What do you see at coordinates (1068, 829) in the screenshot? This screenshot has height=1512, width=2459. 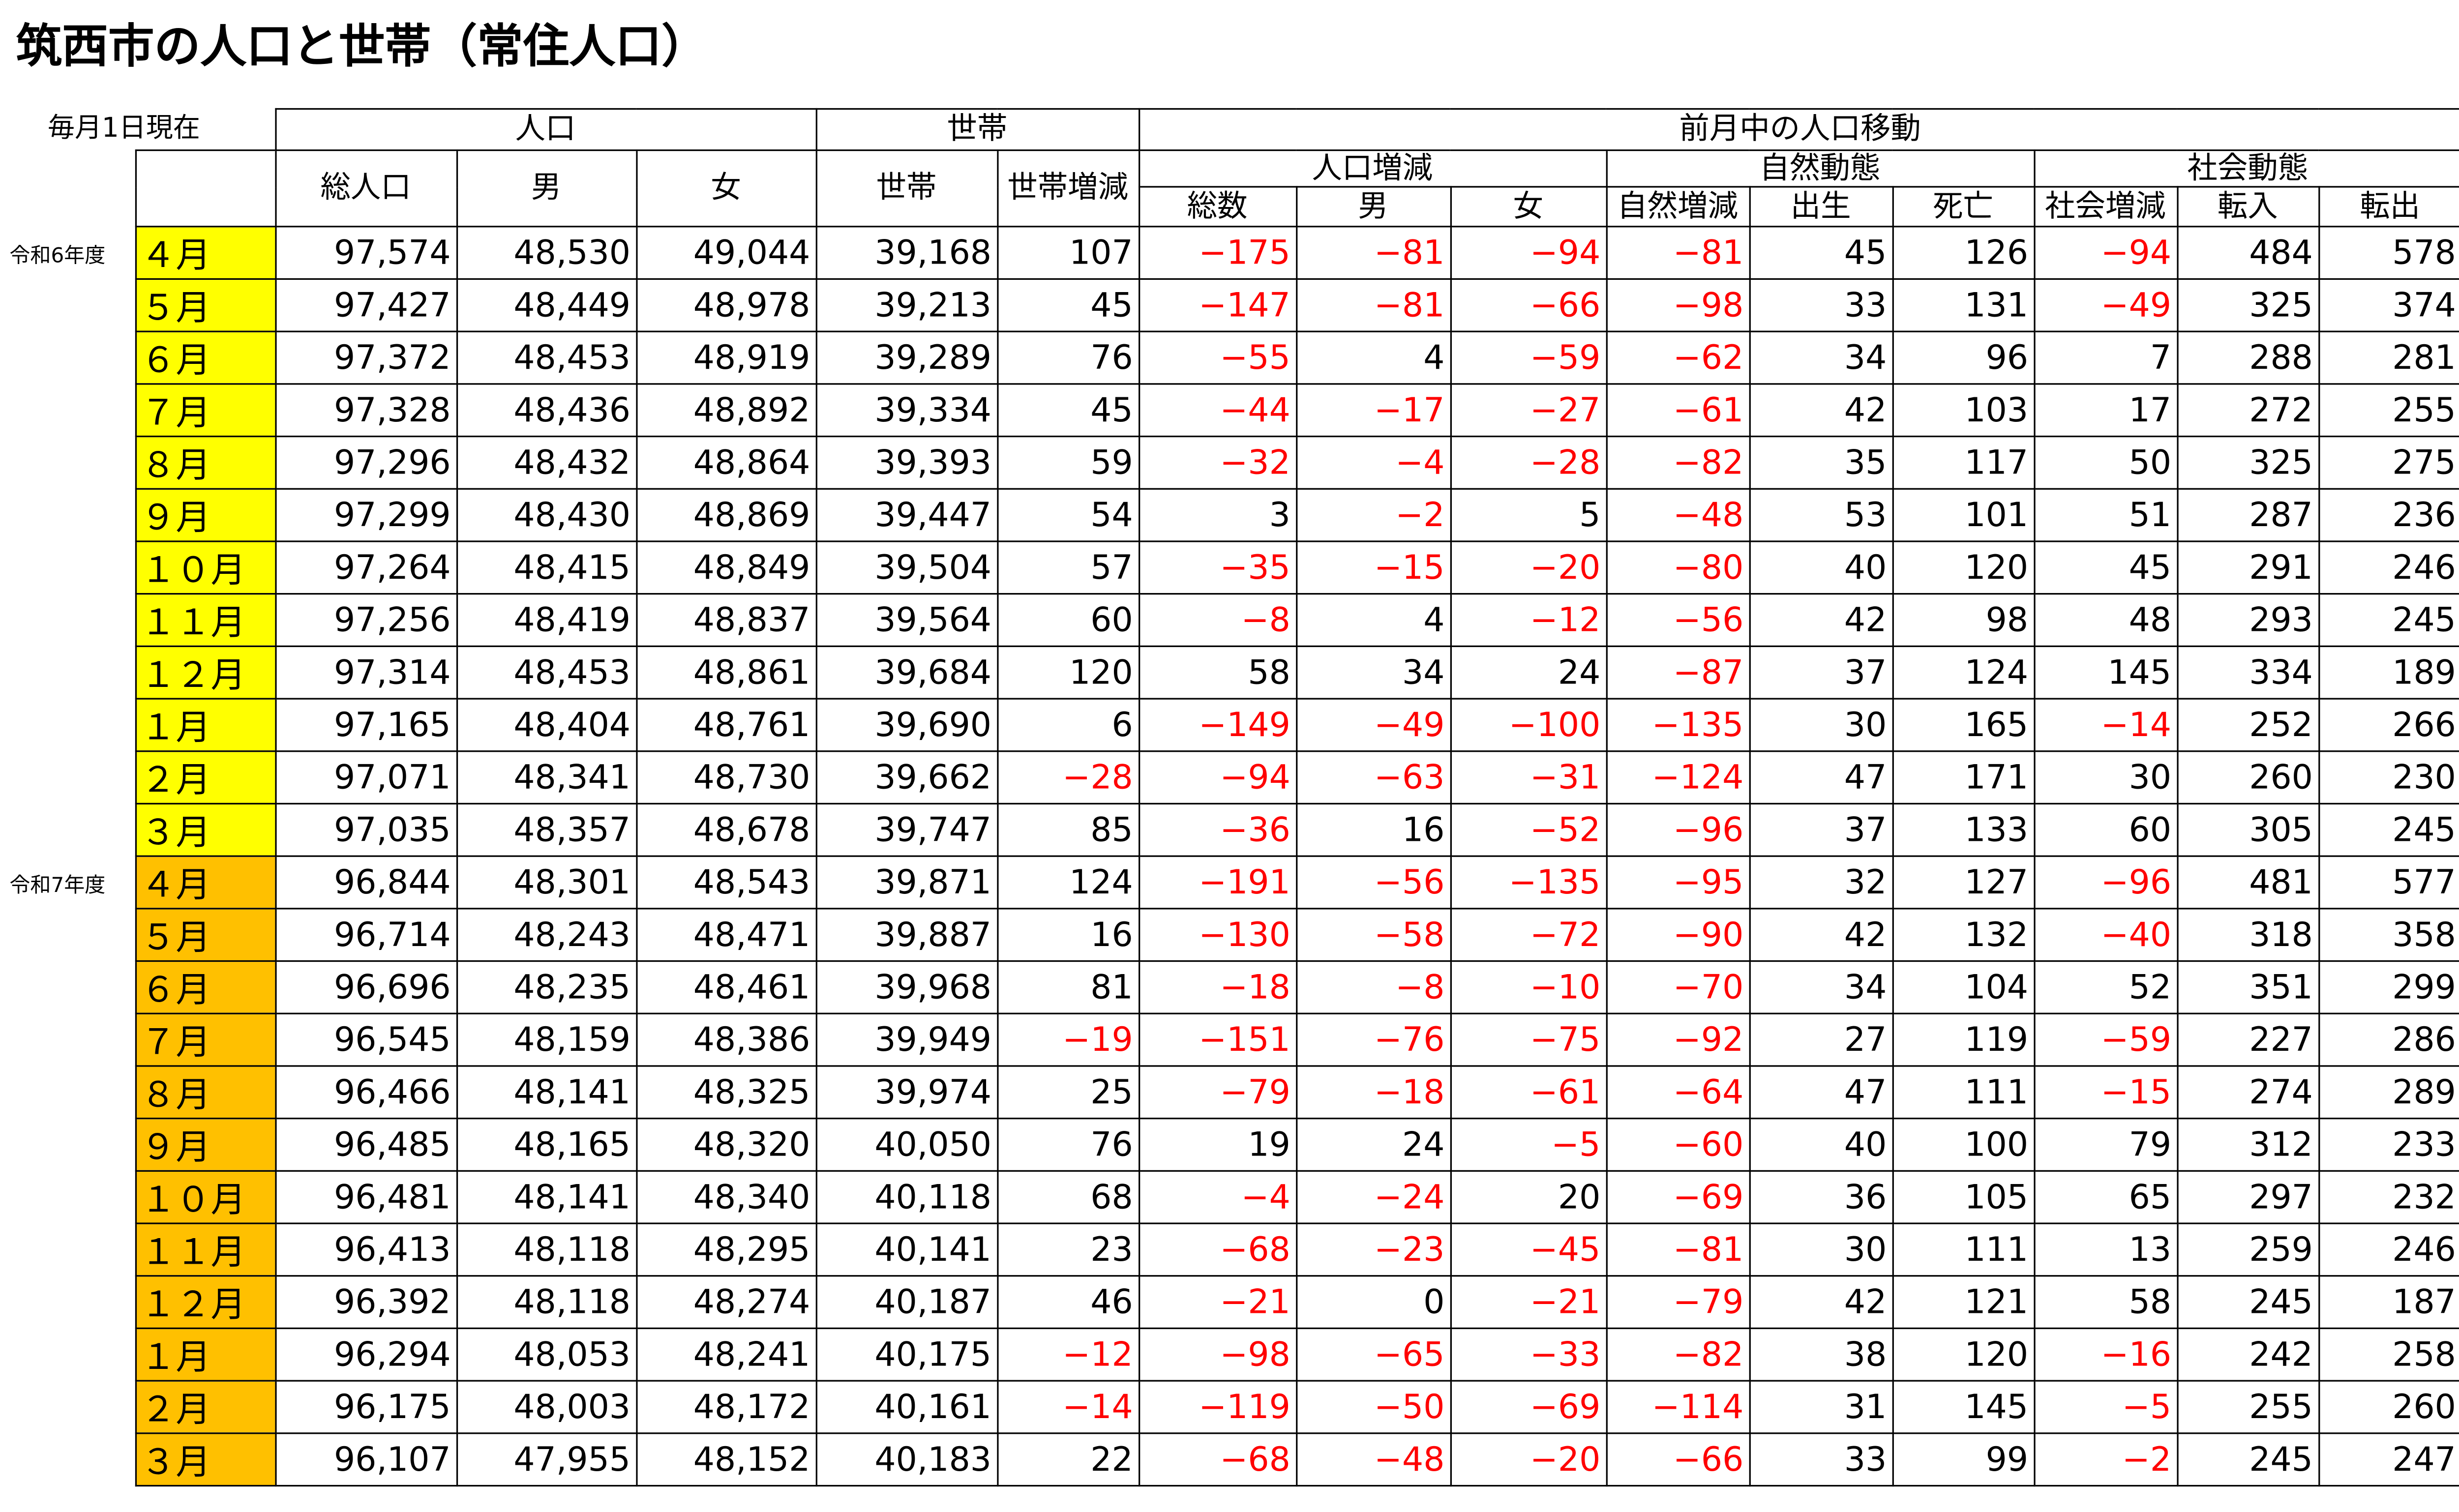 I see `value-cell: 85` at bounding box center [1068, 829].